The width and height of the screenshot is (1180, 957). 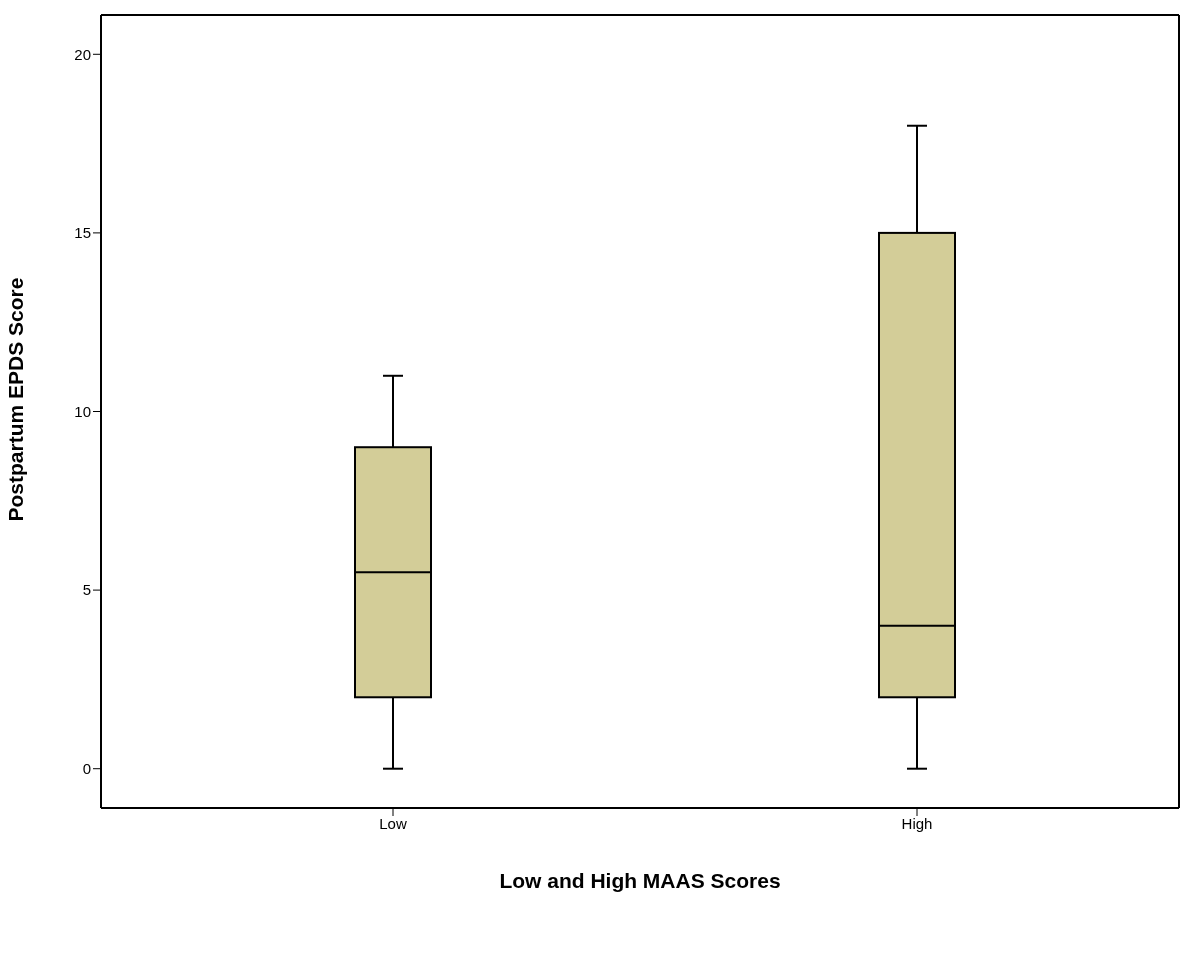 What do you see at coordinates (82, 54) in the screenshot?
I see `y-tick-label: 20` at bounding box center [82, 54].